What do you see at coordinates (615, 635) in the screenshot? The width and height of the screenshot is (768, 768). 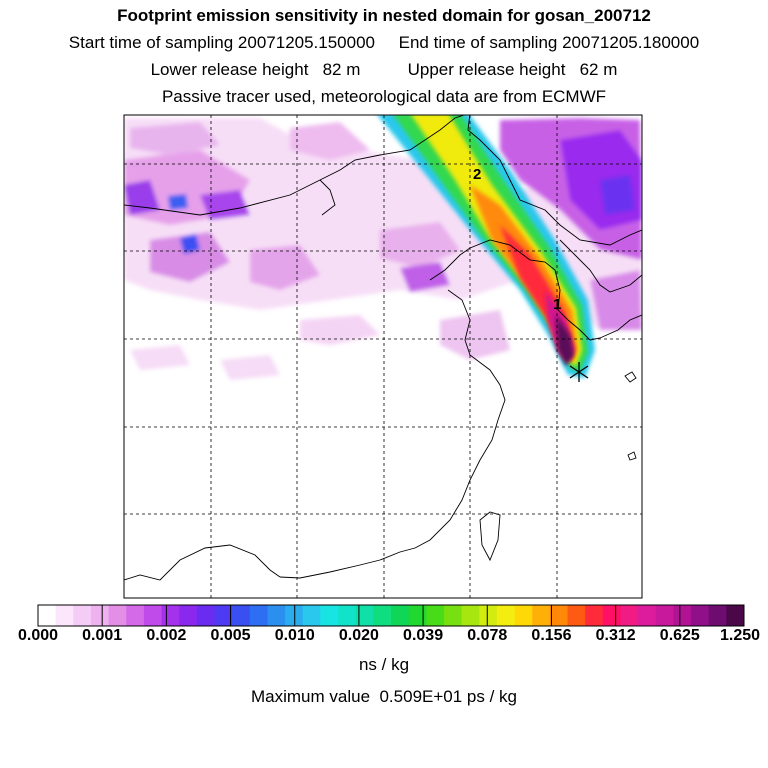 I see `colorbar-tick-label: 0.312` at bounding box center [615, 635].